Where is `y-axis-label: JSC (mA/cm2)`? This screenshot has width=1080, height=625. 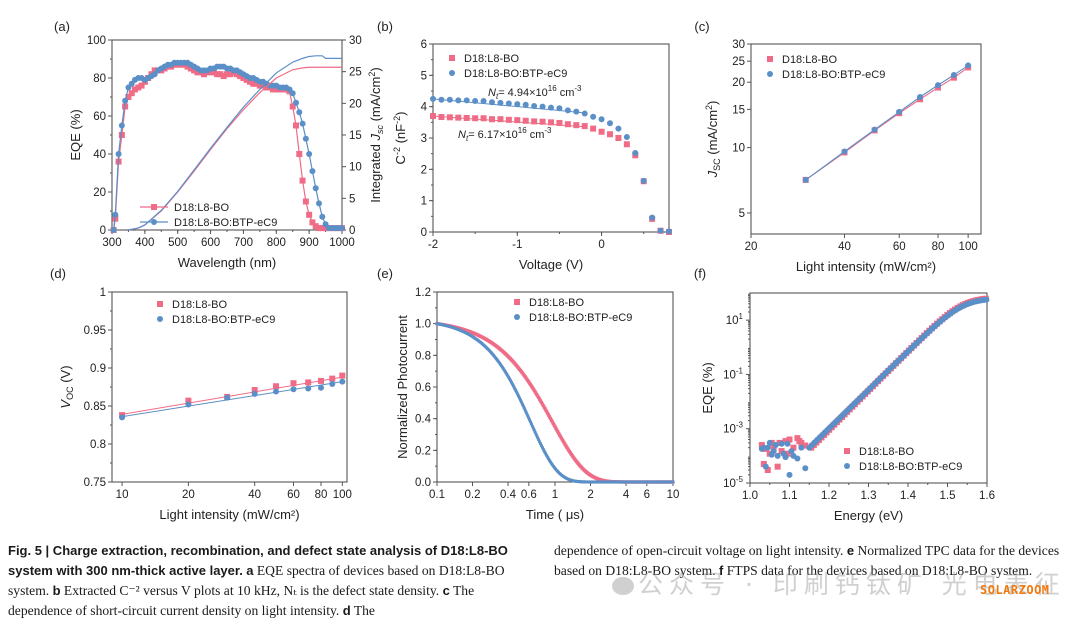
y-axis-label: JSC (mA/cm2) is located at coordinates (713, 140).